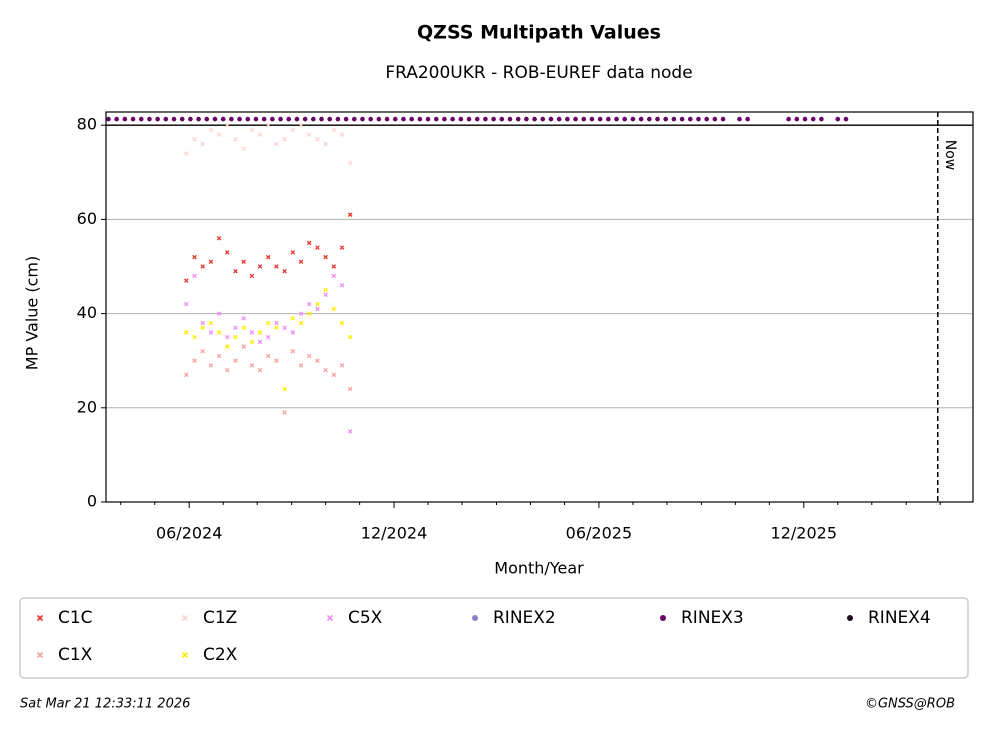  What do you see at coordinates (539, 568) in the screenshot?
I see `x-axis-title: Month/Year` at bounding box center [539, 568].